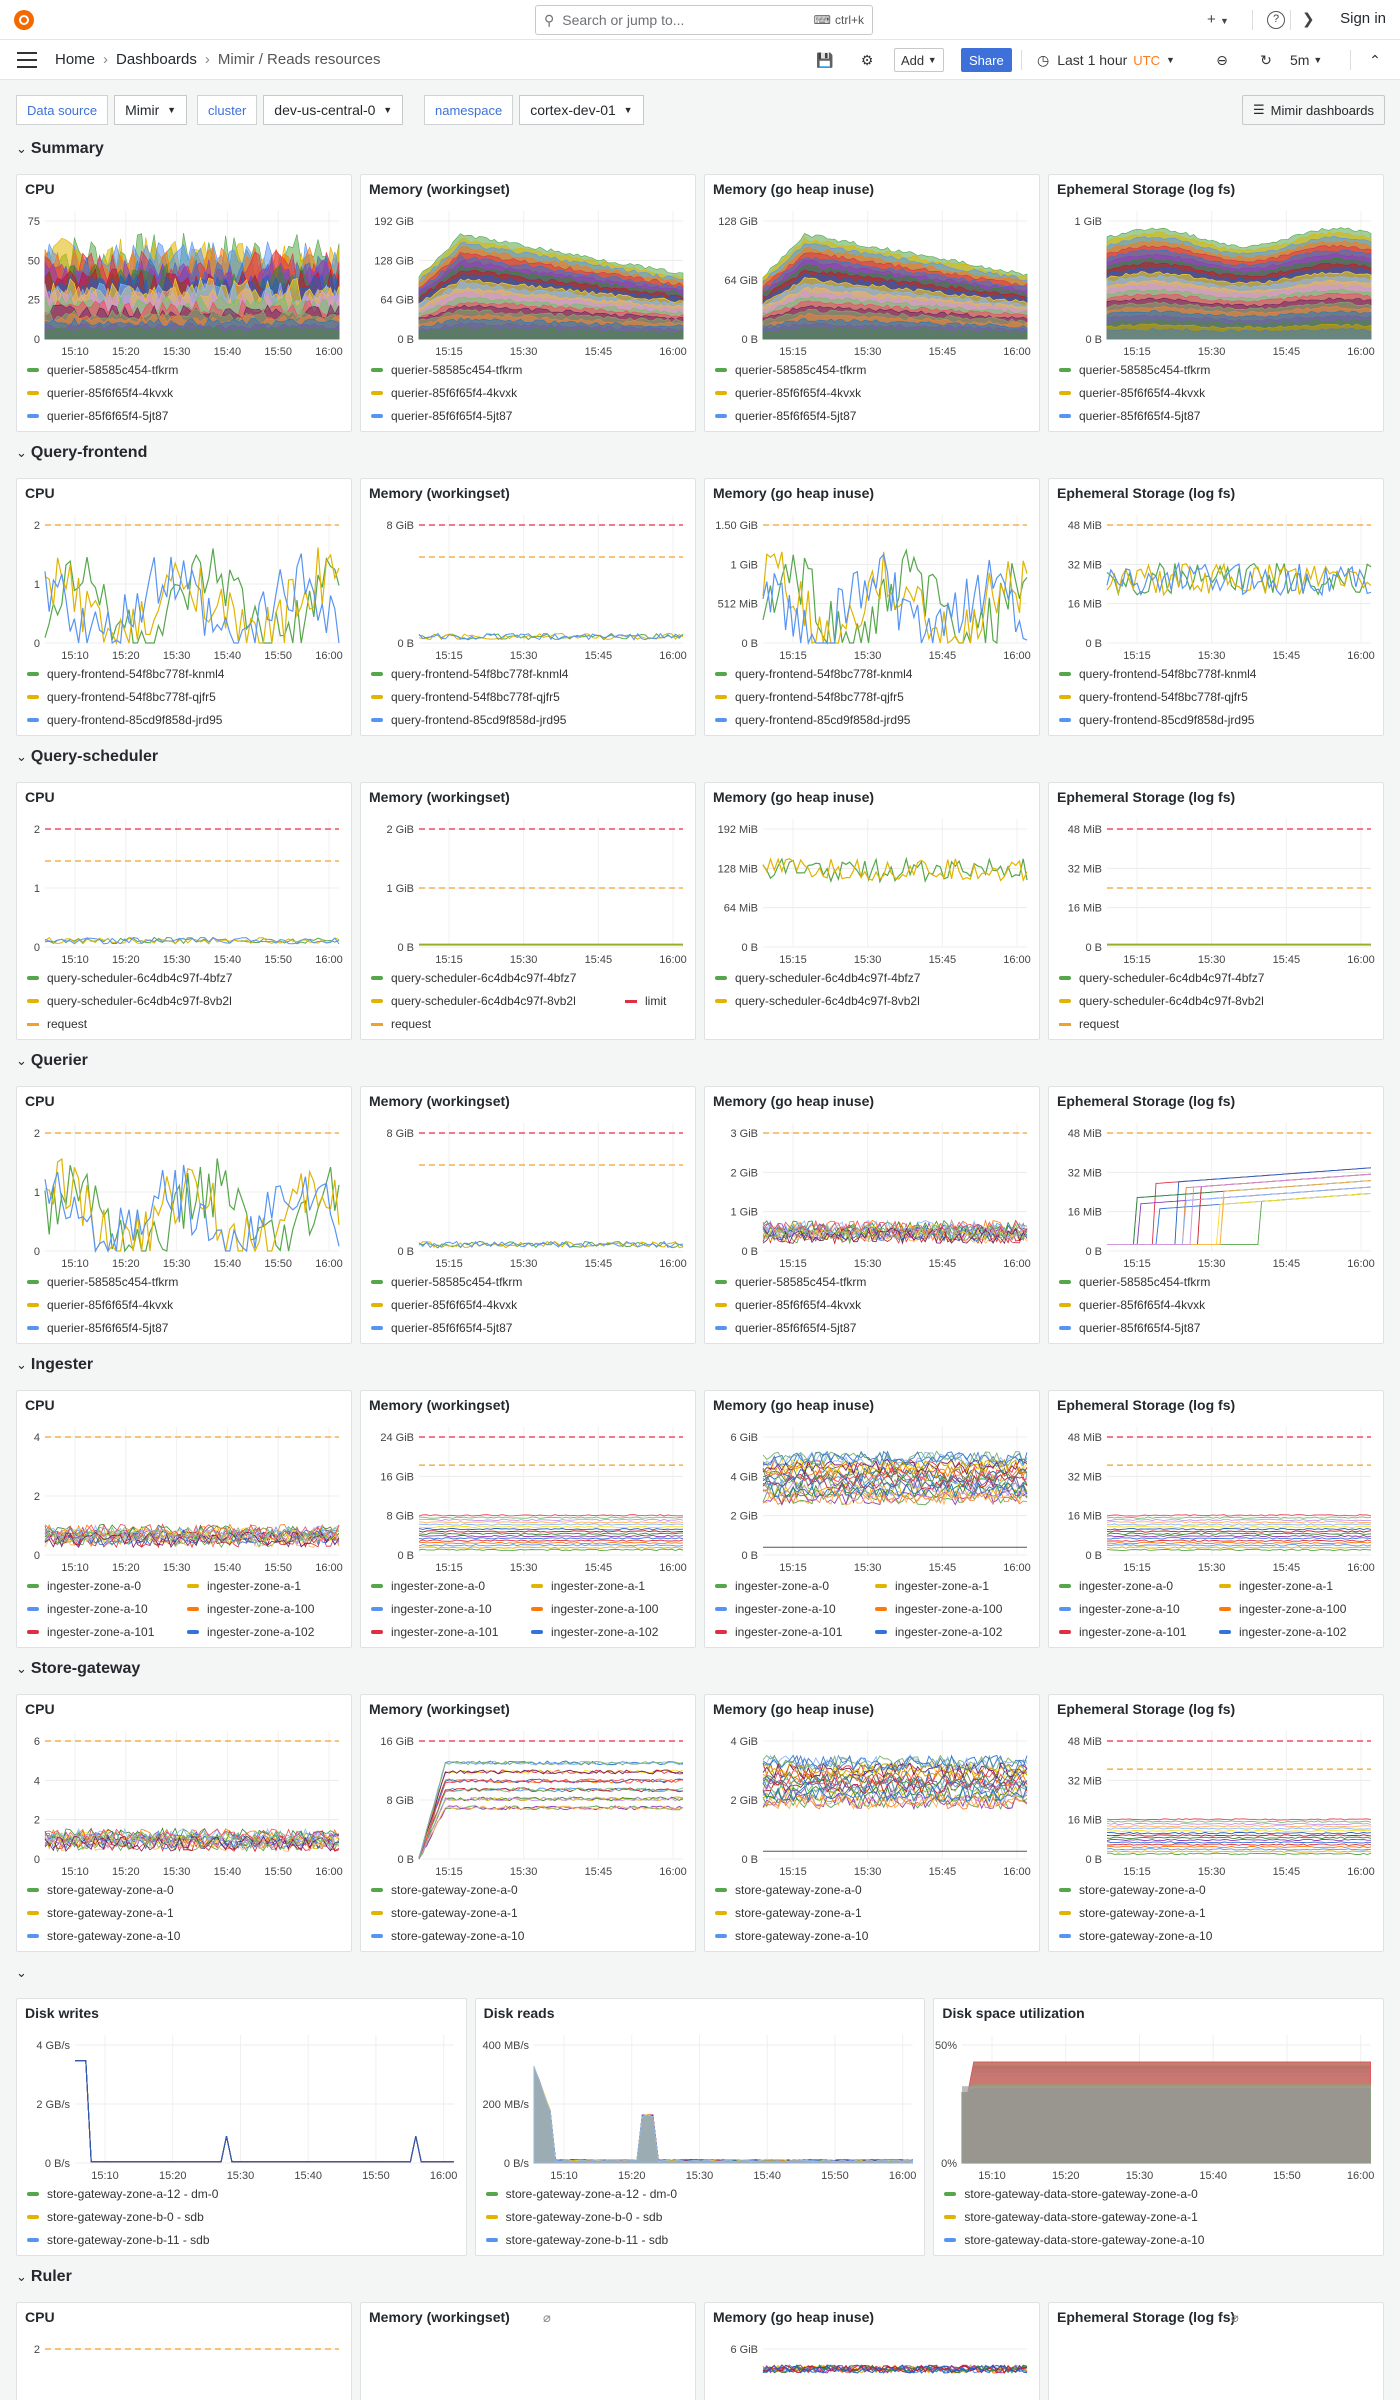 This screenshot has width=1400, height=2400. What do you see at coordinates (817, 978) in the screenshot?
I see `legend-item: query-scheduler-6c4db4c97f-4bfz7` at bounding box center [817, 978].